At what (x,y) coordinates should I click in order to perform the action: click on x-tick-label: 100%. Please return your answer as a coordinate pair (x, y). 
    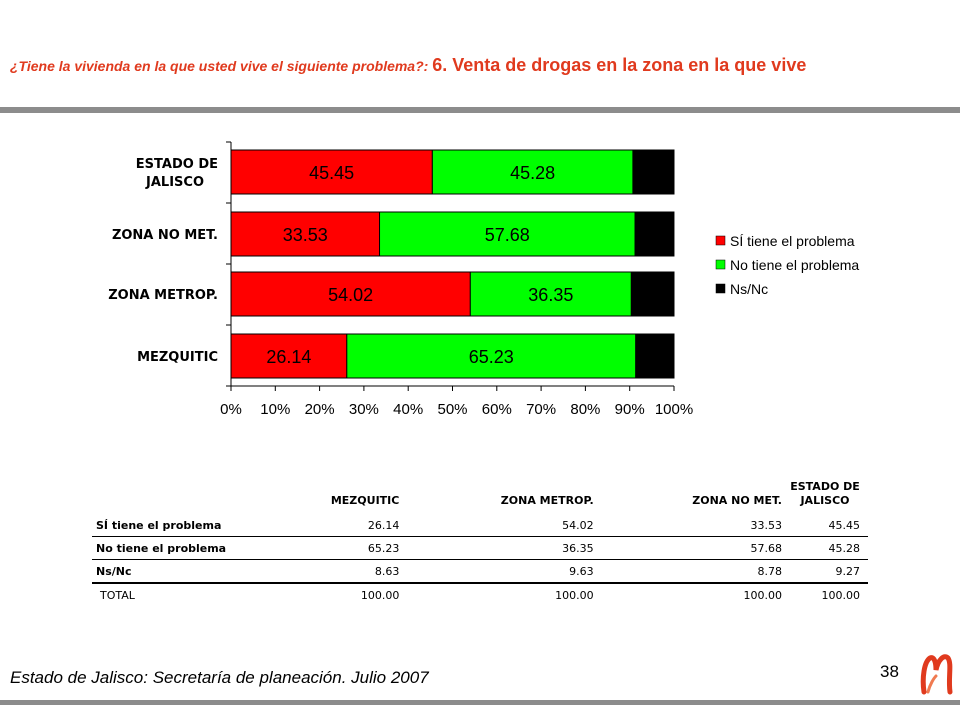
    Looking at the image, I should click on (674, 409).